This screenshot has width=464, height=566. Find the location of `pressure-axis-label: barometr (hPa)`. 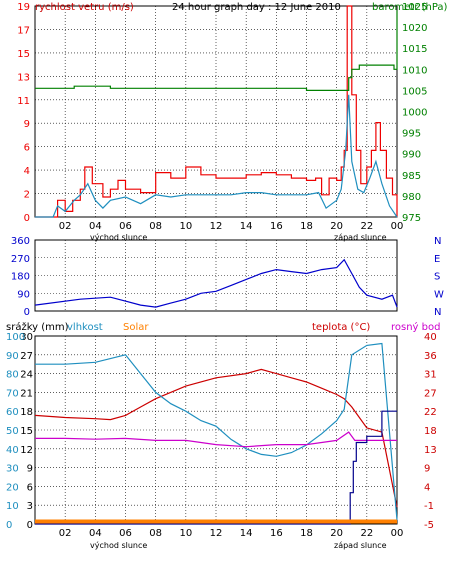

pressure-axis-label: barometr (hPa) is located at coordinates (410, 7).